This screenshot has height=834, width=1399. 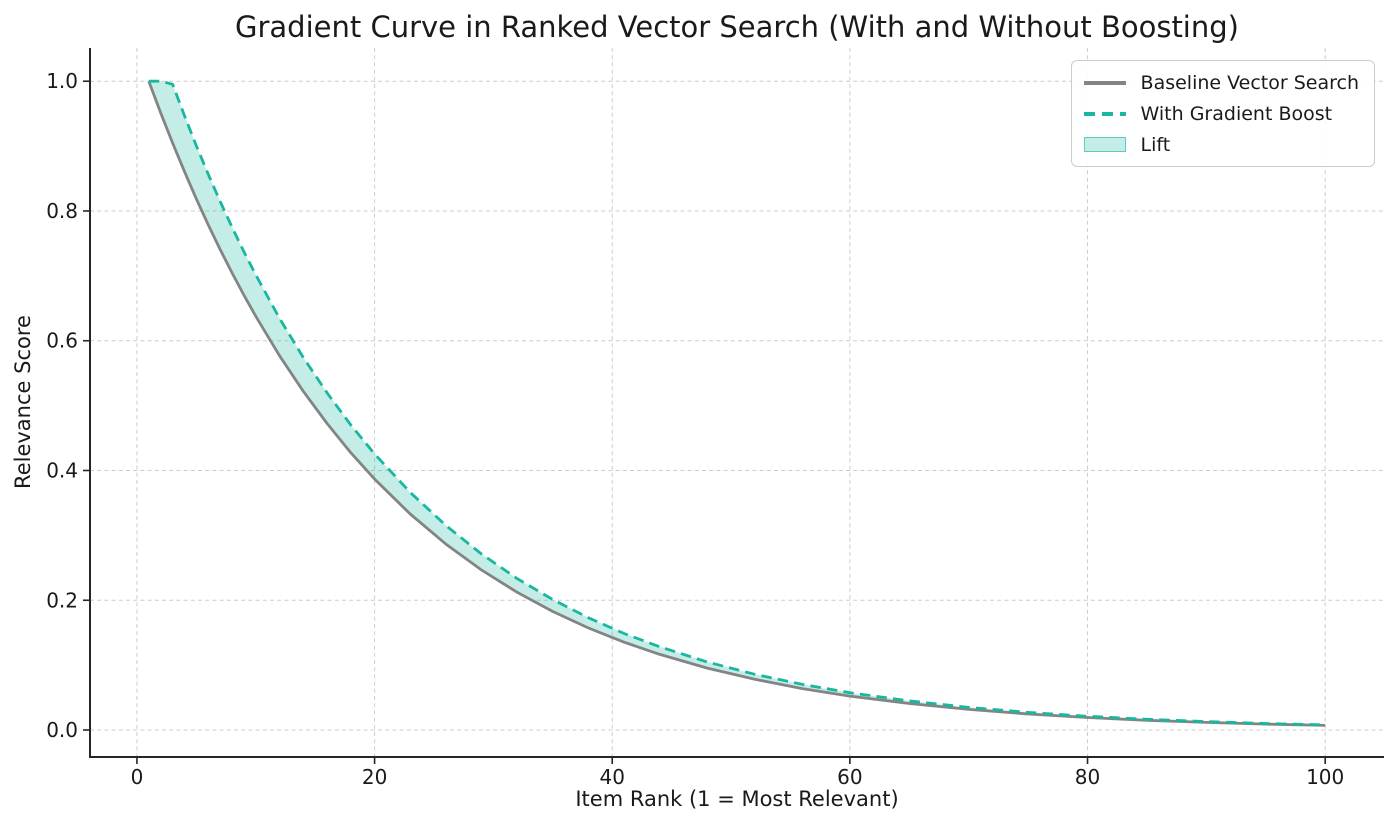 I want to click on legend-item-boost: With Gradient Boost, so click(x=1221, y=113).